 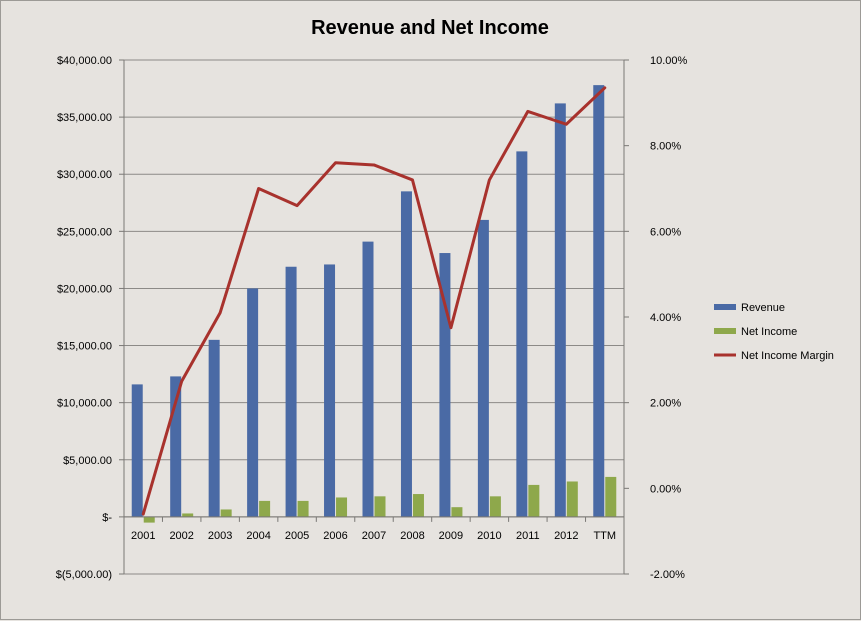 I want to click on x-tick-label: 2012, so click(x=566, y=536).